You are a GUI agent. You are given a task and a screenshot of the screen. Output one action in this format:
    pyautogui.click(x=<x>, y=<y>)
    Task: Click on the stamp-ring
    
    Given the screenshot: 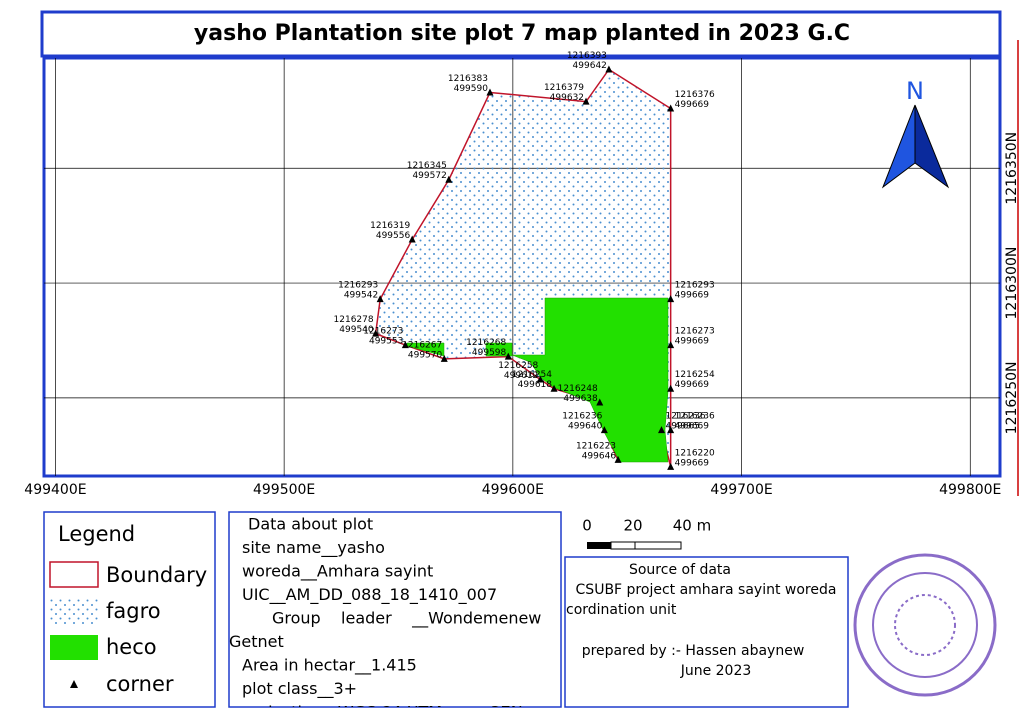 What is the action you would take?
    pyautogui.click(x=925, y=625)
    